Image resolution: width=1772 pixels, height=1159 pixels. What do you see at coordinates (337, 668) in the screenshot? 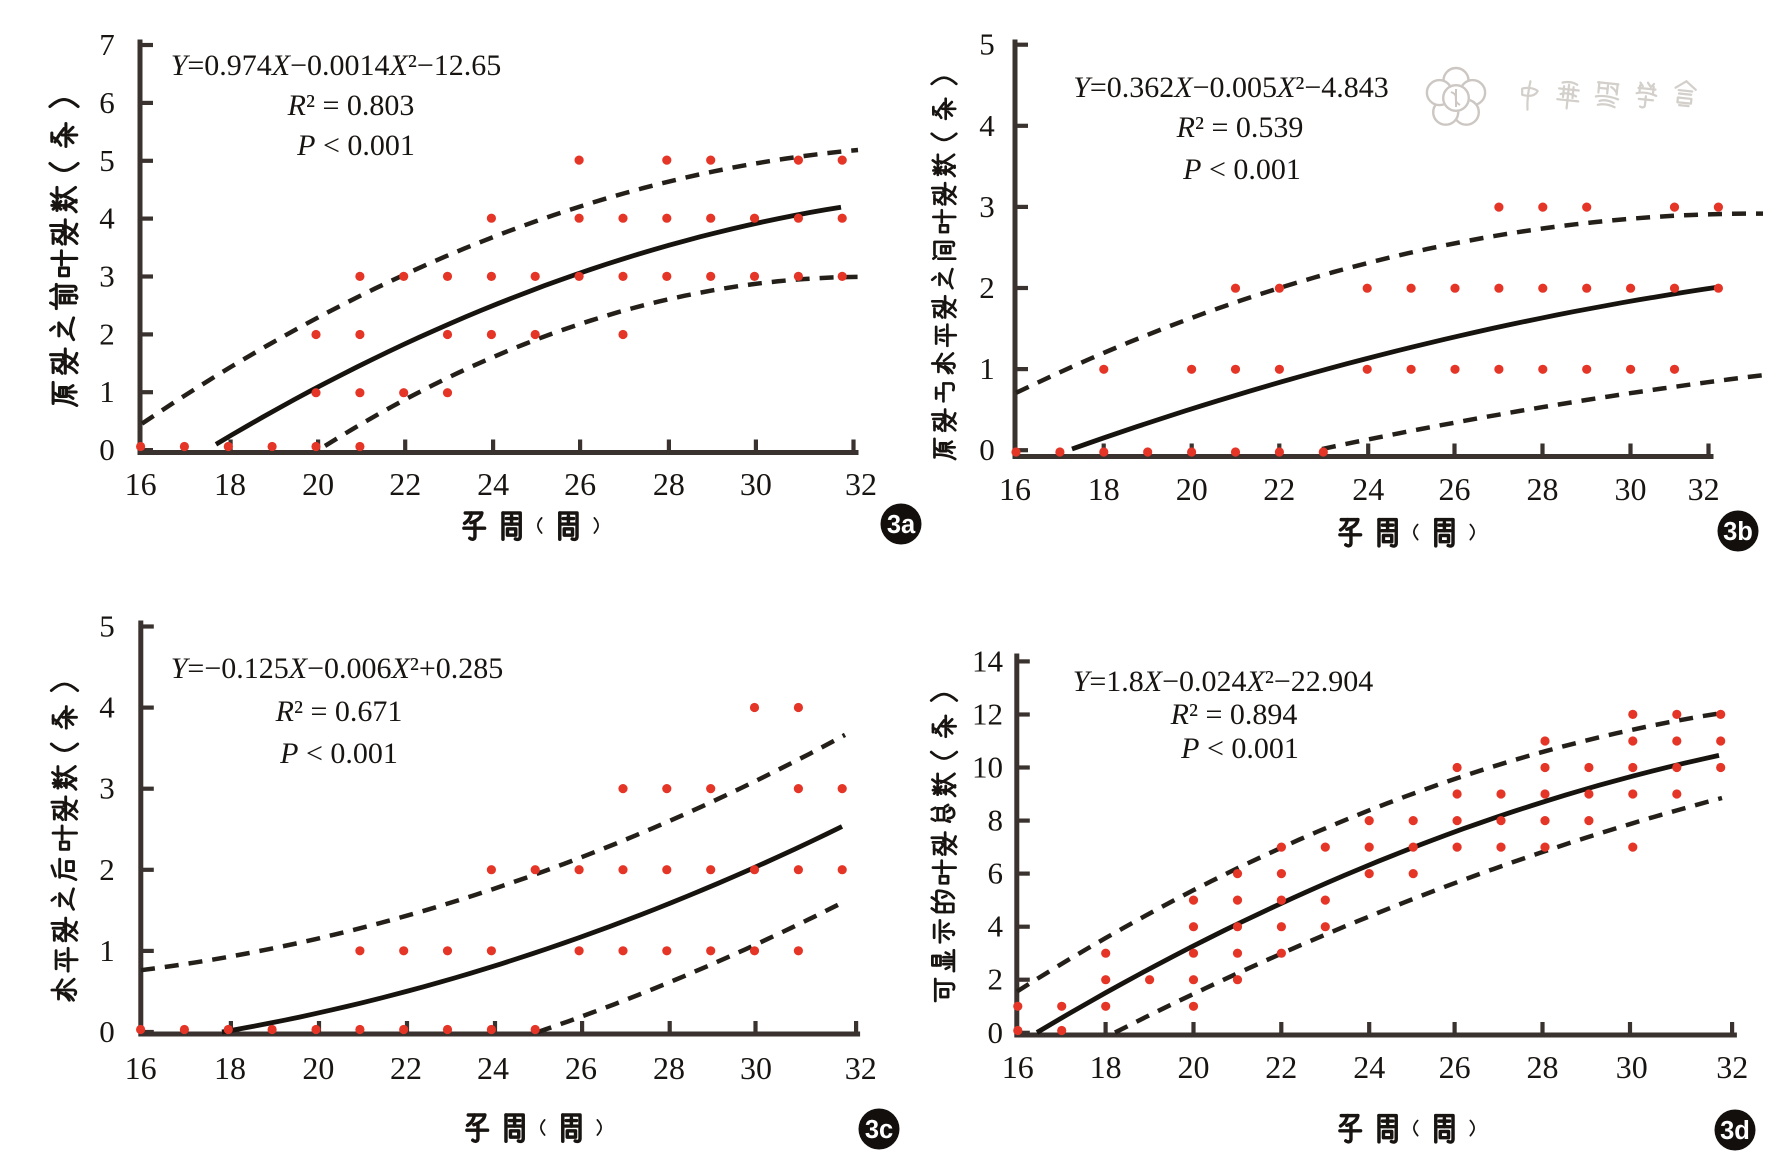
I see `svg-text: Y=−0.125X−0.006X²+0.285` at bounding box center [337, 668].